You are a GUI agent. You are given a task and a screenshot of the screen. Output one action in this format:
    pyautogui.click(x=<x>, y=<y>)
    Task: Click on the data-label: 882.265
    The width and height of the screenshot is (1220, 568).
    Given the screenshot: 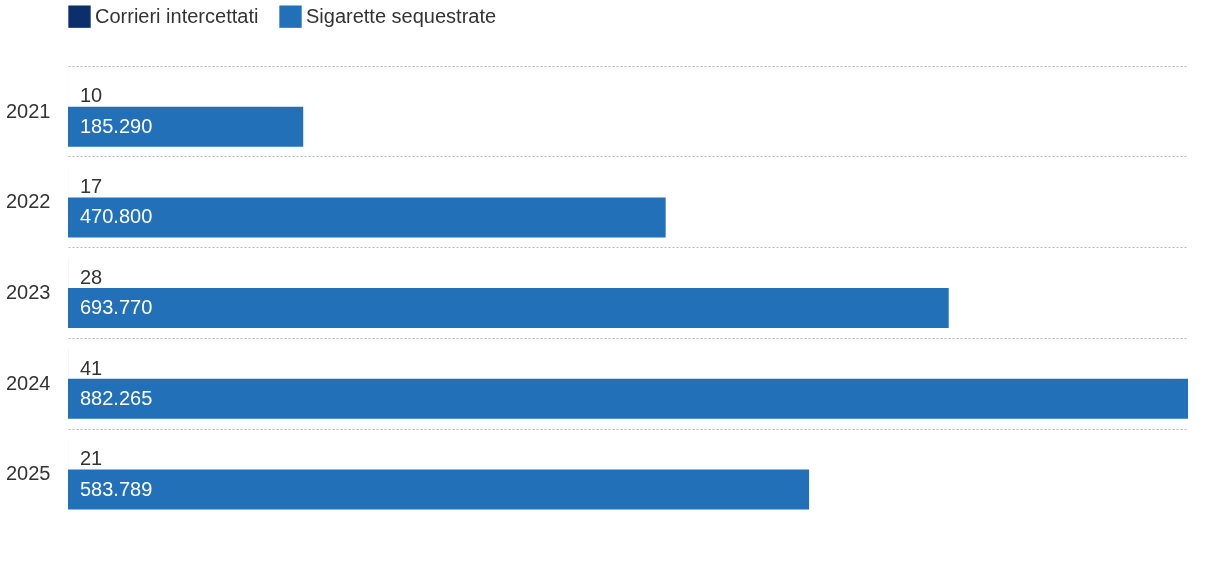 What is the action you would take?
    pyautogui.click(x=116, y=397)
    